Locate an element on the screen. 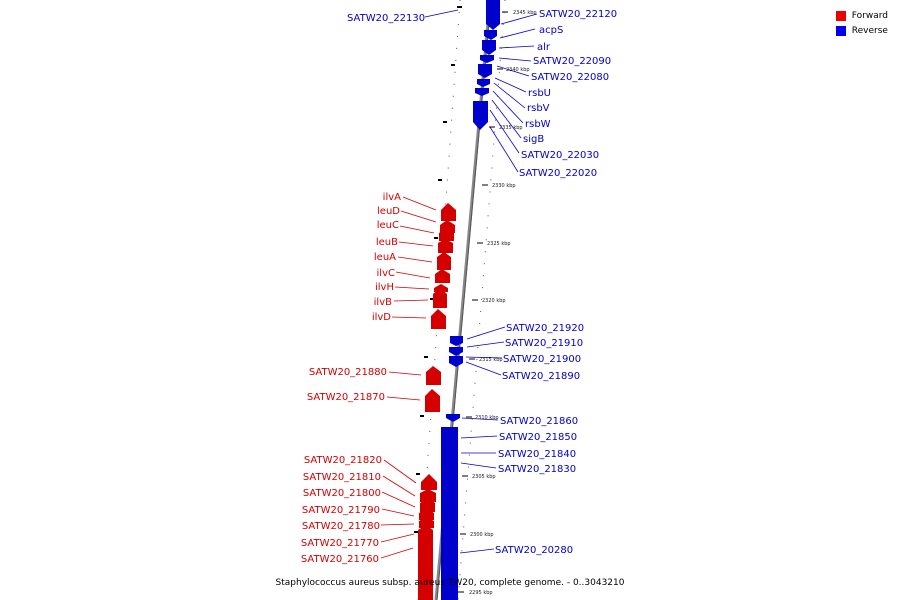 Image resolution: width=900 pixels, height=600 pixels. gene-label: SATW20_21870 is located at coordinates (346, 397).